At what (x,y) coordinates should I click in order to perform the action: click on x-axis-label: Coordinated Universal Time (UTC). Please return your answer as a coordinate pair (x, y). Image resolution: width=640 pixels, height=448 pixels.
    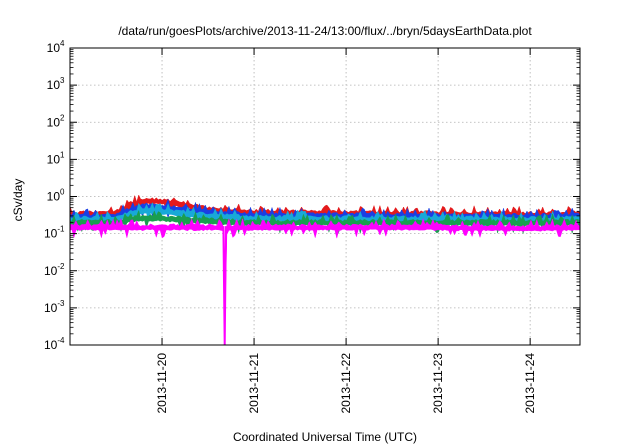
    Looking at the image, I should click on (325, 437).